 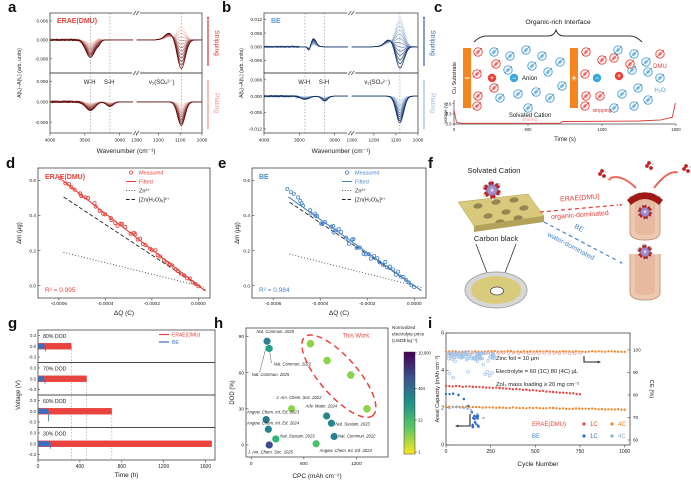 I want to click on ejected-molecules, so click(x=686, y=168).